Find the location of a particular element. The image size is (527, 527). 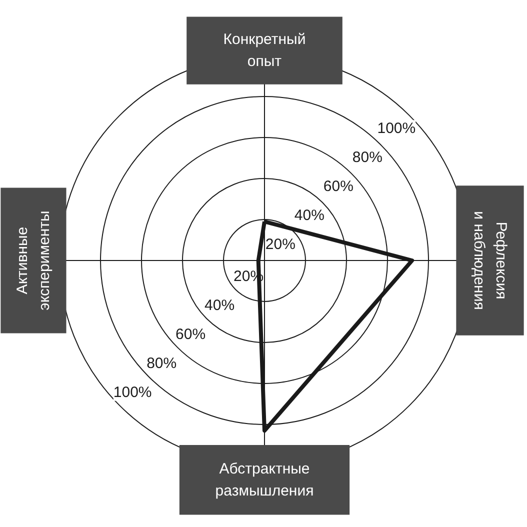

text: 40% is located at coordinates (219, 305).